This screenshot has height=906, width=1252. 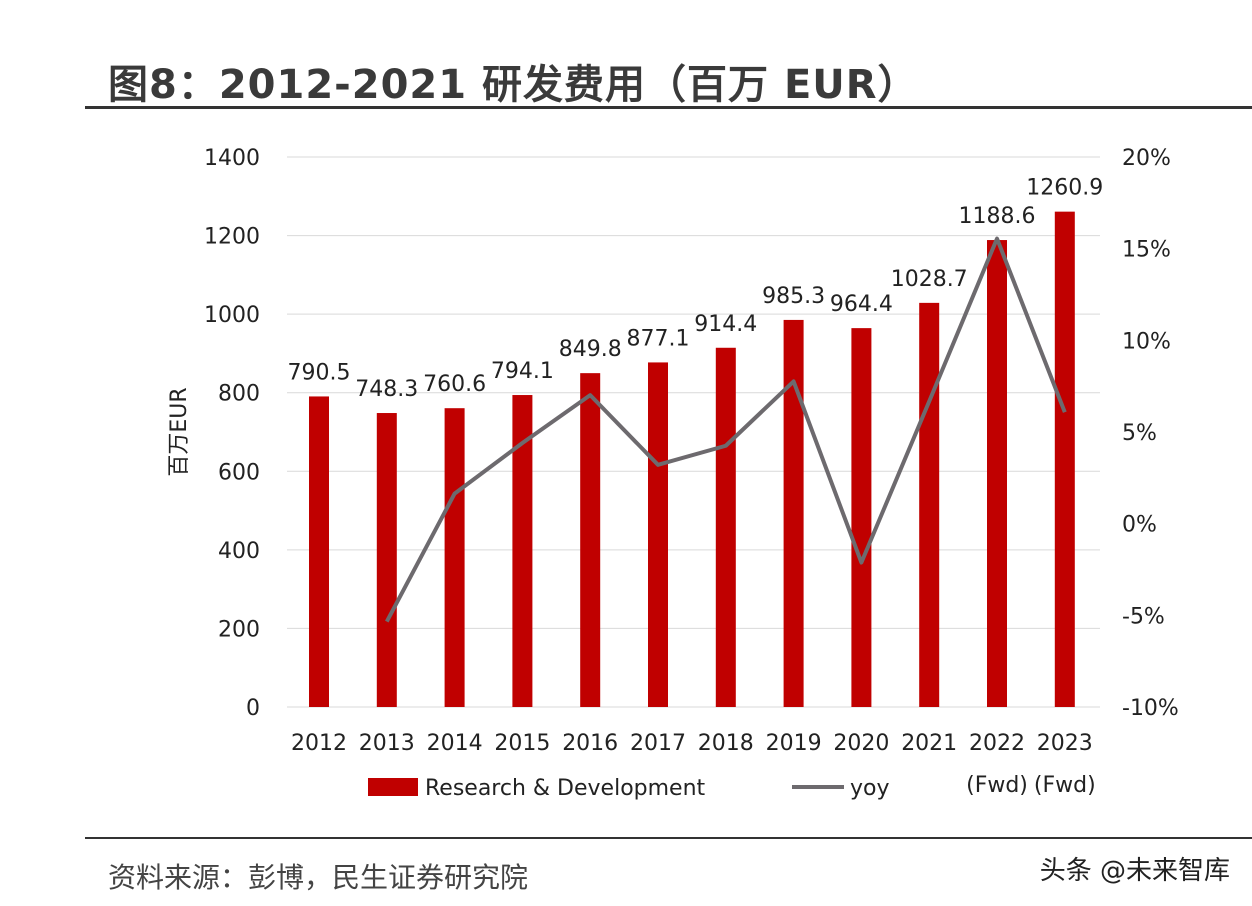 I want to click on page-title: 图8：2012-2021 研发费用（百万 EUR）, so click(x=513, y=85).